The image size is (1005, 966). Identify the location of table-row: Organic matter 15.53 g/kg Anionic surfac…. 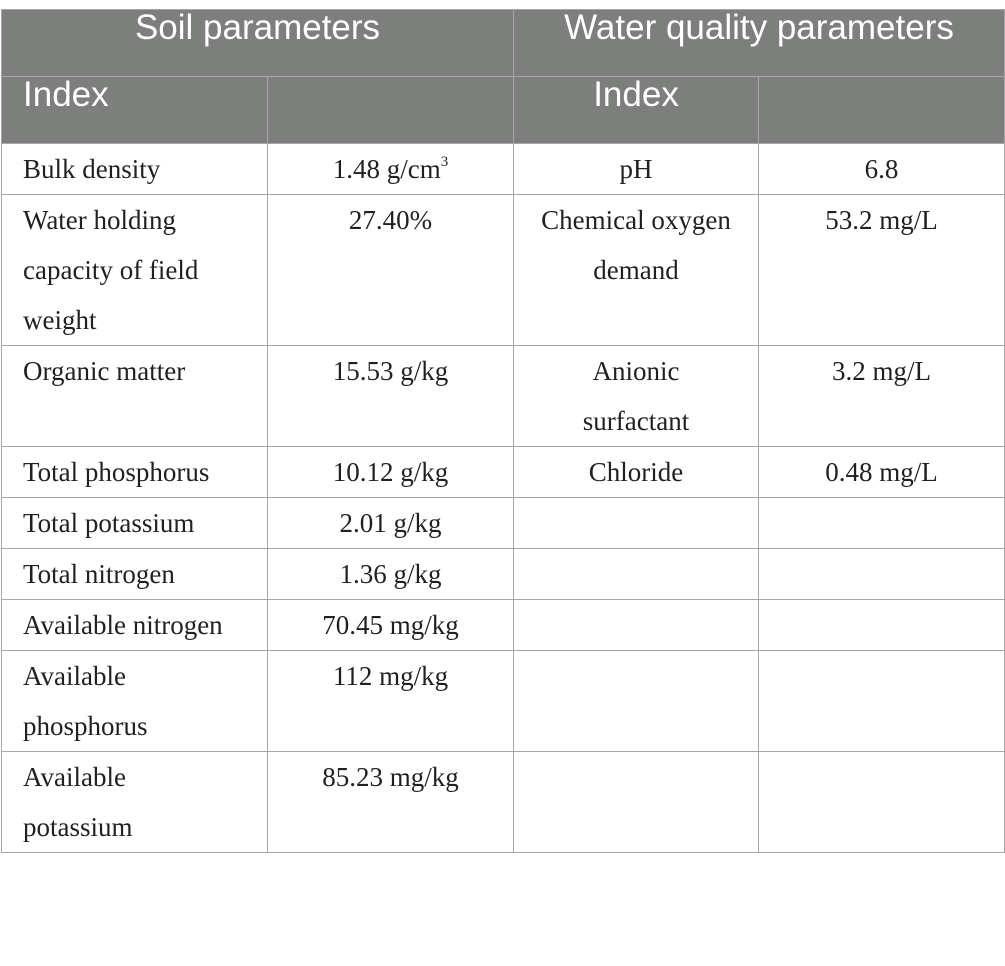
(503, 396).